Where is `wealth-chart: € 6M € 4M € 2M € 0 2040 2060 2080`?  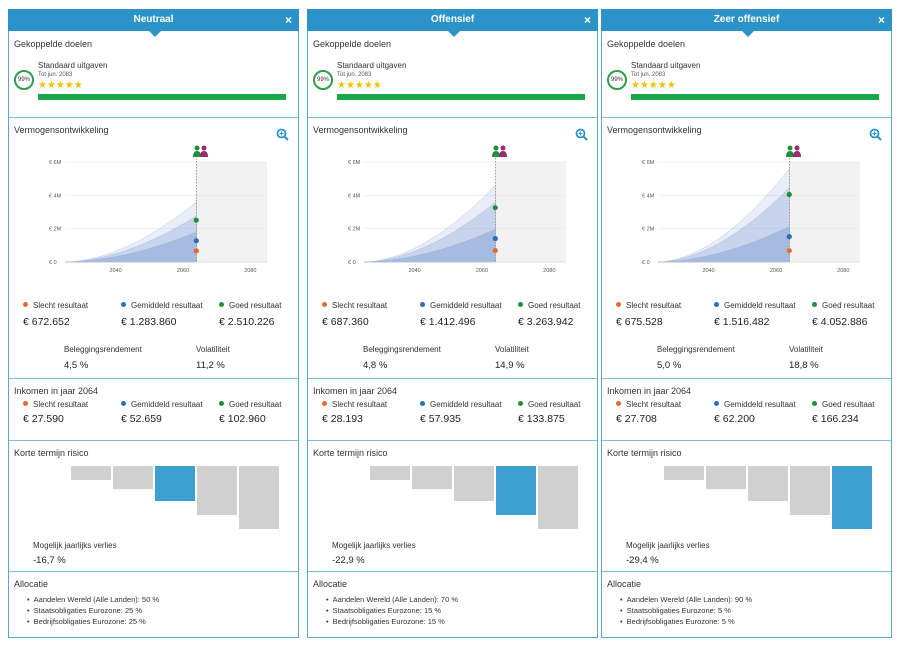 wealth-chart: € 6M € 4M € 2M € 0 2040 2060 2080 is located at coordinates (158, 213).